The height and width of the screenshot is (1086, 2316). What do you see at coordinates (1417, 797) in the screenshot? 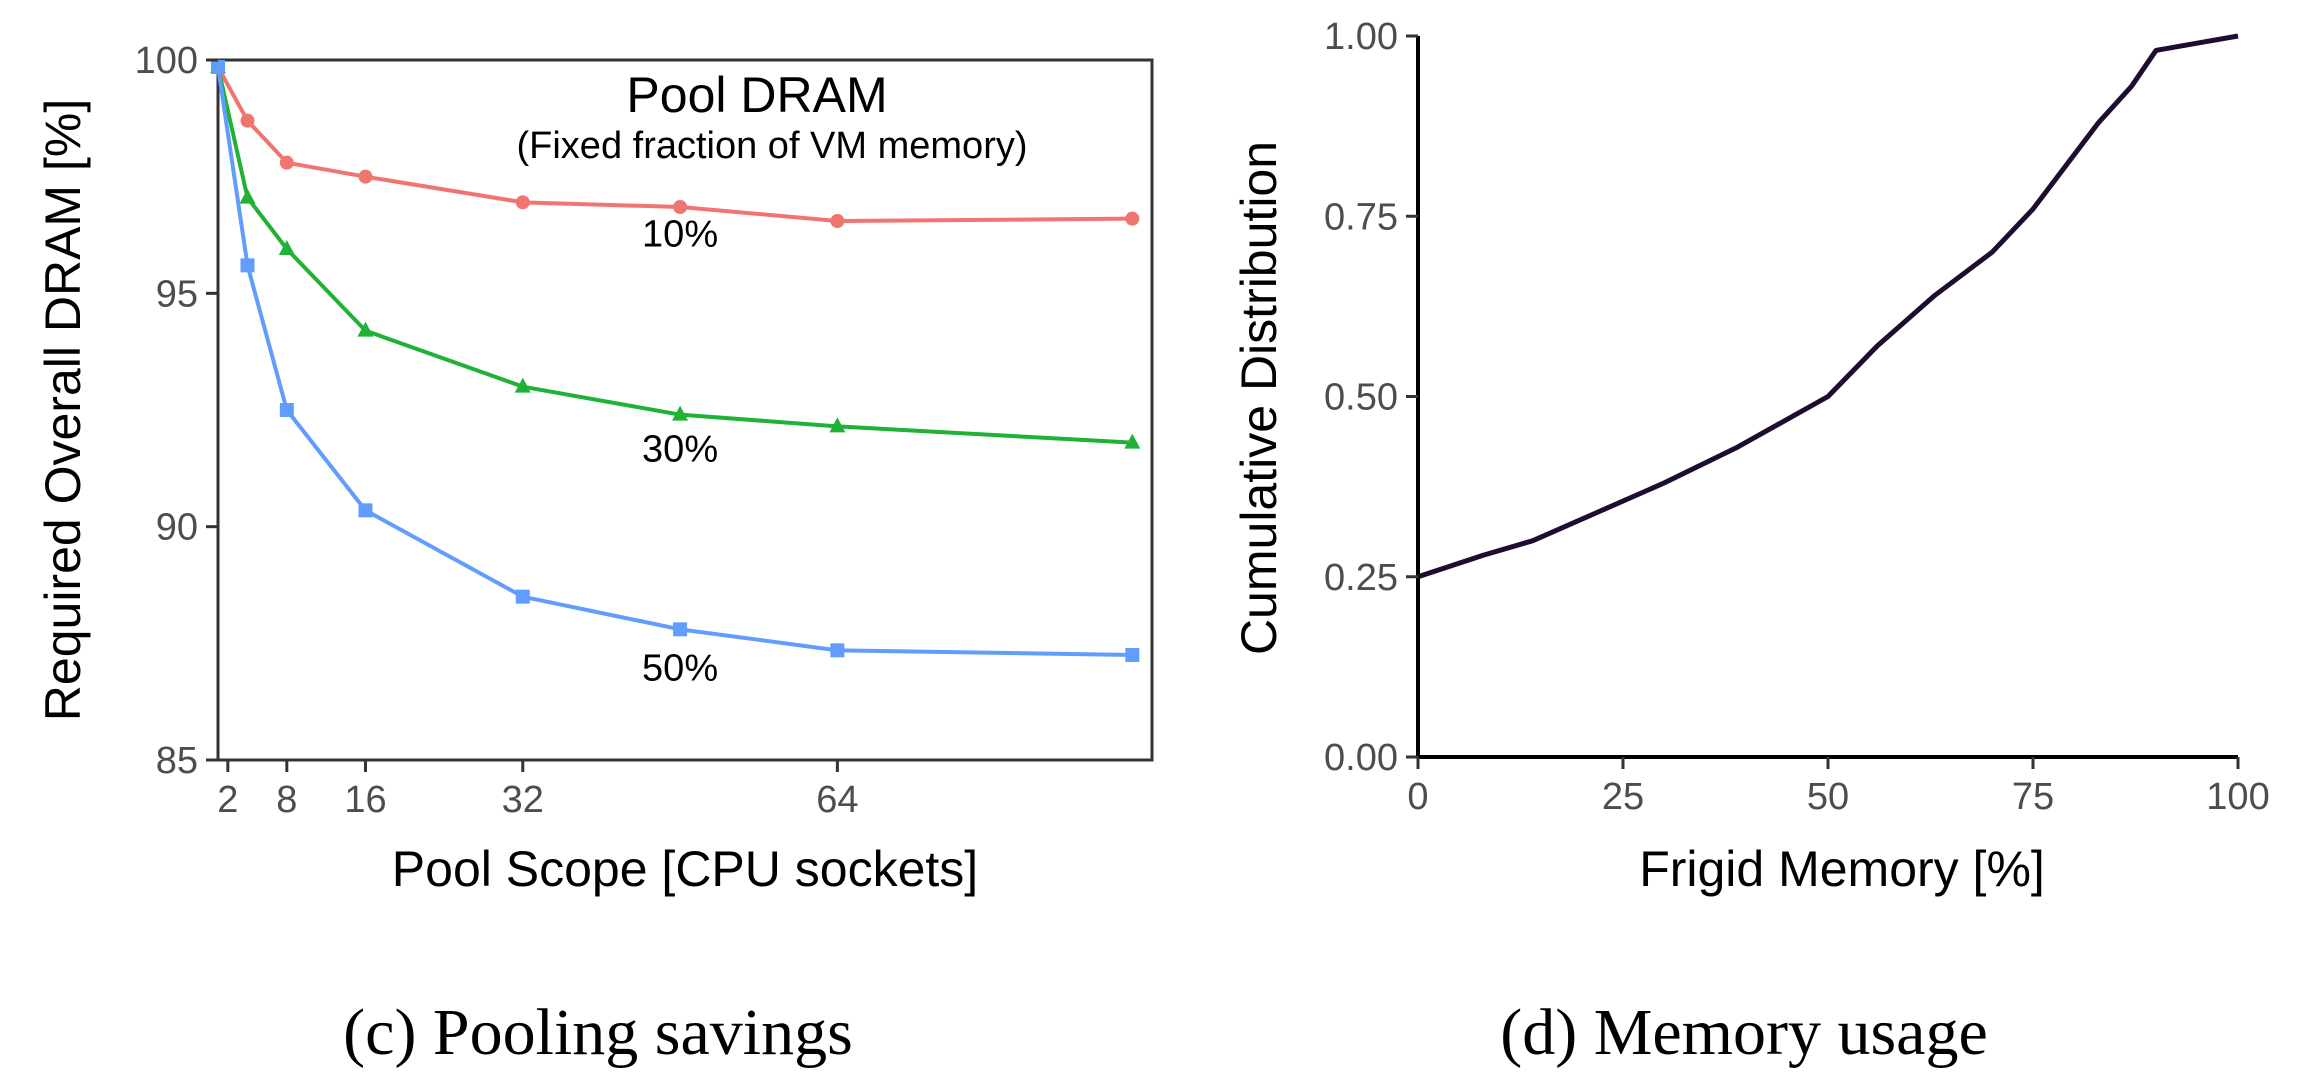
I see `memory-x-tick-label: 0` at bounding box center [1417, 797].